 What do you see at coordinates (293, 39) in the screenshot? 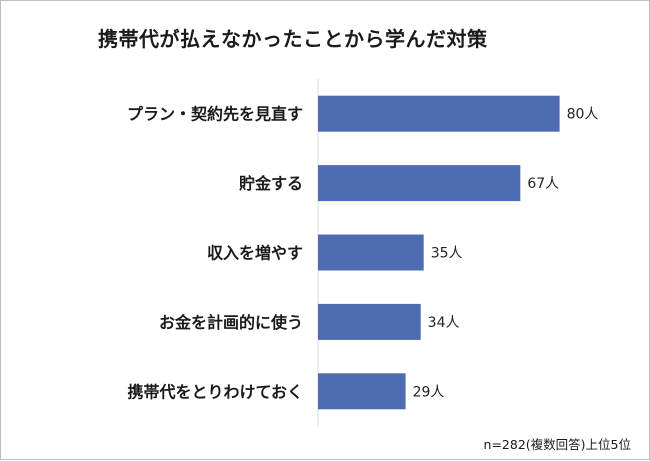
I see `chart-title: 携帯代が払えなかったことから学んだ対策` at bounding box center [293, 39].